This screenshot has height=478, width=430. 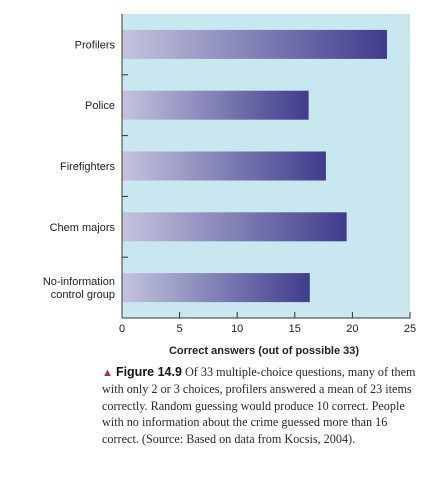 I want to click on category-label-2: Firefighters, so click(x=88, y=167).